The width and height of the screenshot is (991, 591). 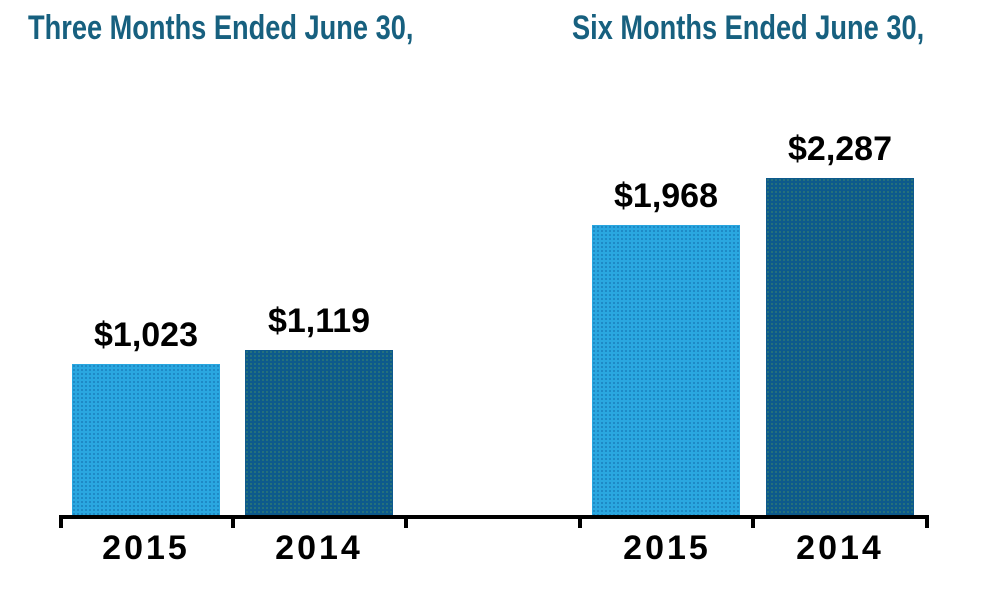 I want to click on bar-three-months-2015, so click(x=146, y=439).